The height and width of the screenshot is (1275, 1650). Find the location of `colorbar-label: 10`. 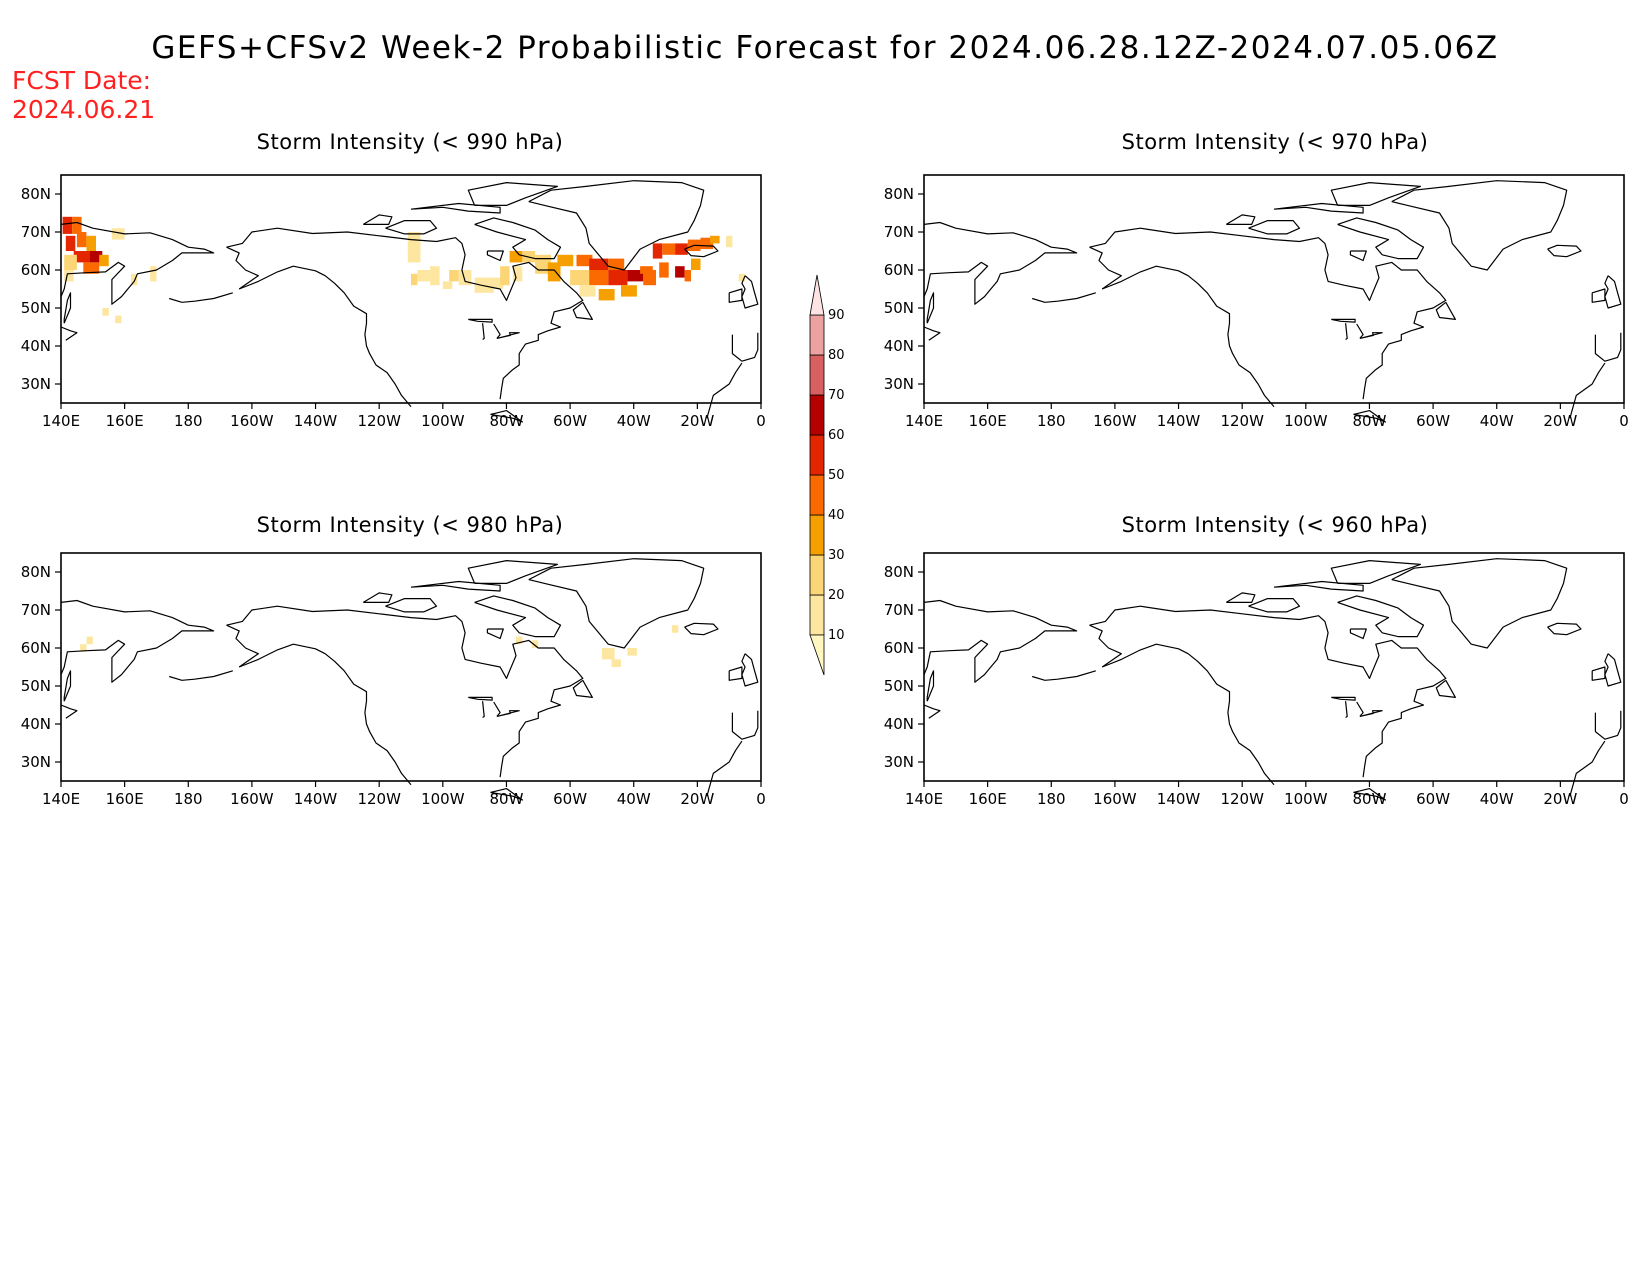

colorbar-label: 10 is located at coordinates (836, 635).